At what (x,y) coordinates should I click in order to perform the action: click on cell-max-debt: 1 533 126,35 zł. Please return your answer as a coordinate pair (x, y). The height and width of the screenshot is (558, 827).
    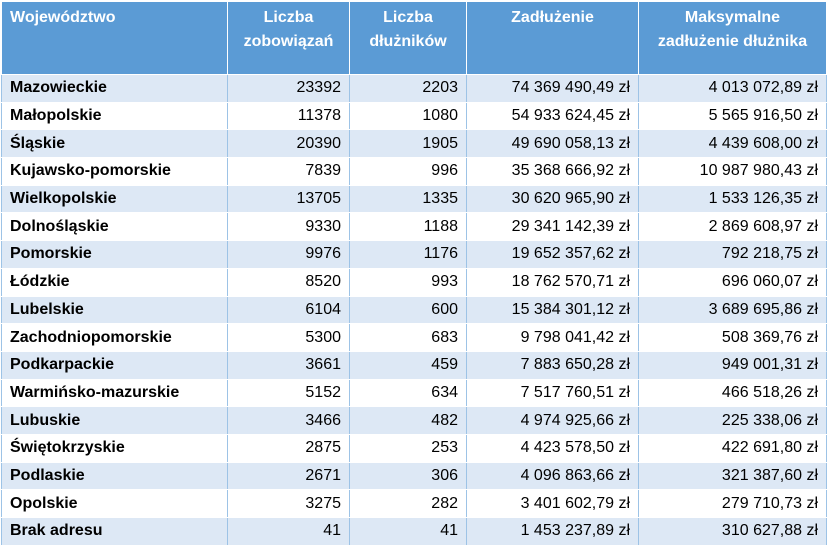
    Looking at the image, I should click on (732, 199).